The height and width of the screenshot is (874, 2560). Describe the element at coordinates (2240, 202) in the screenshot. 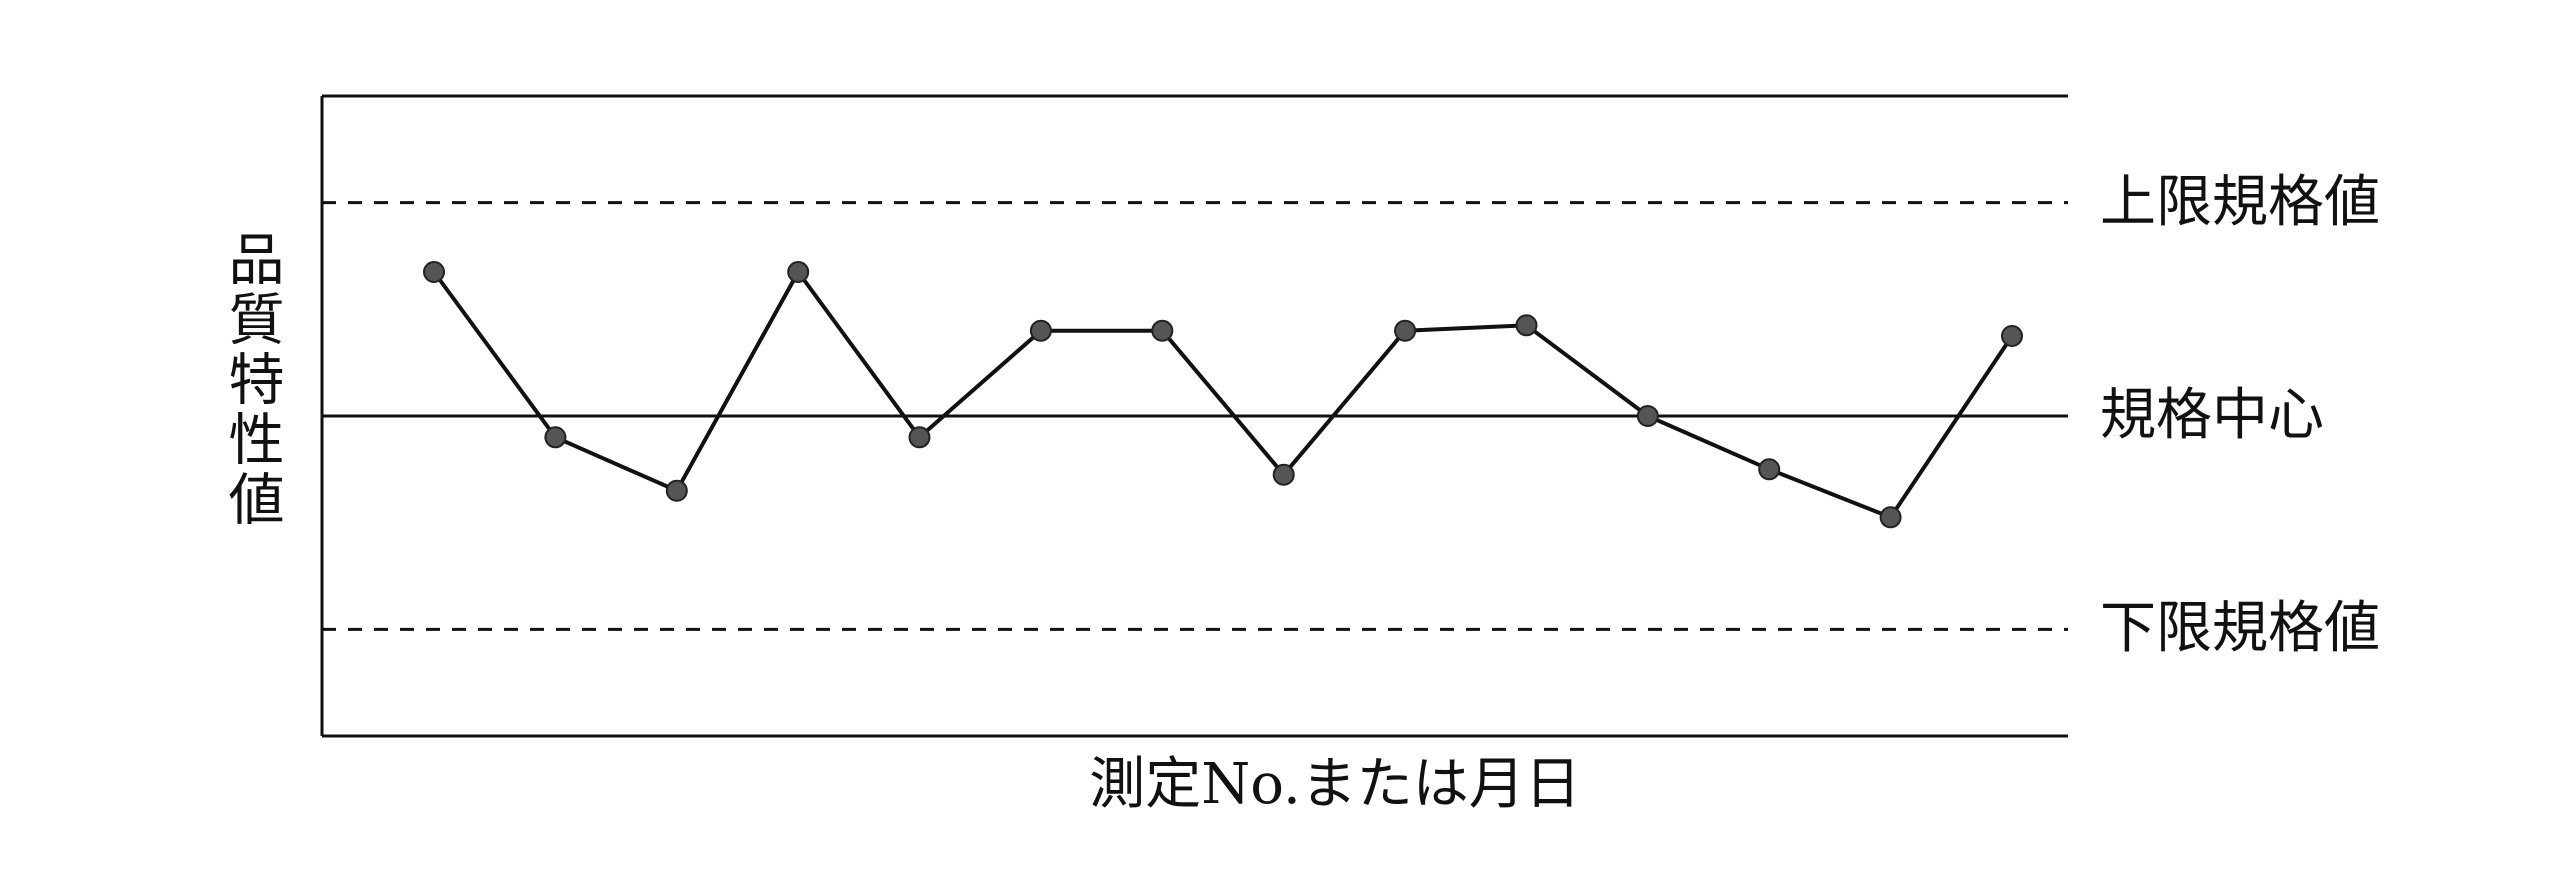

I see `upper-spec-limit-label: 上限規格値` at that location.